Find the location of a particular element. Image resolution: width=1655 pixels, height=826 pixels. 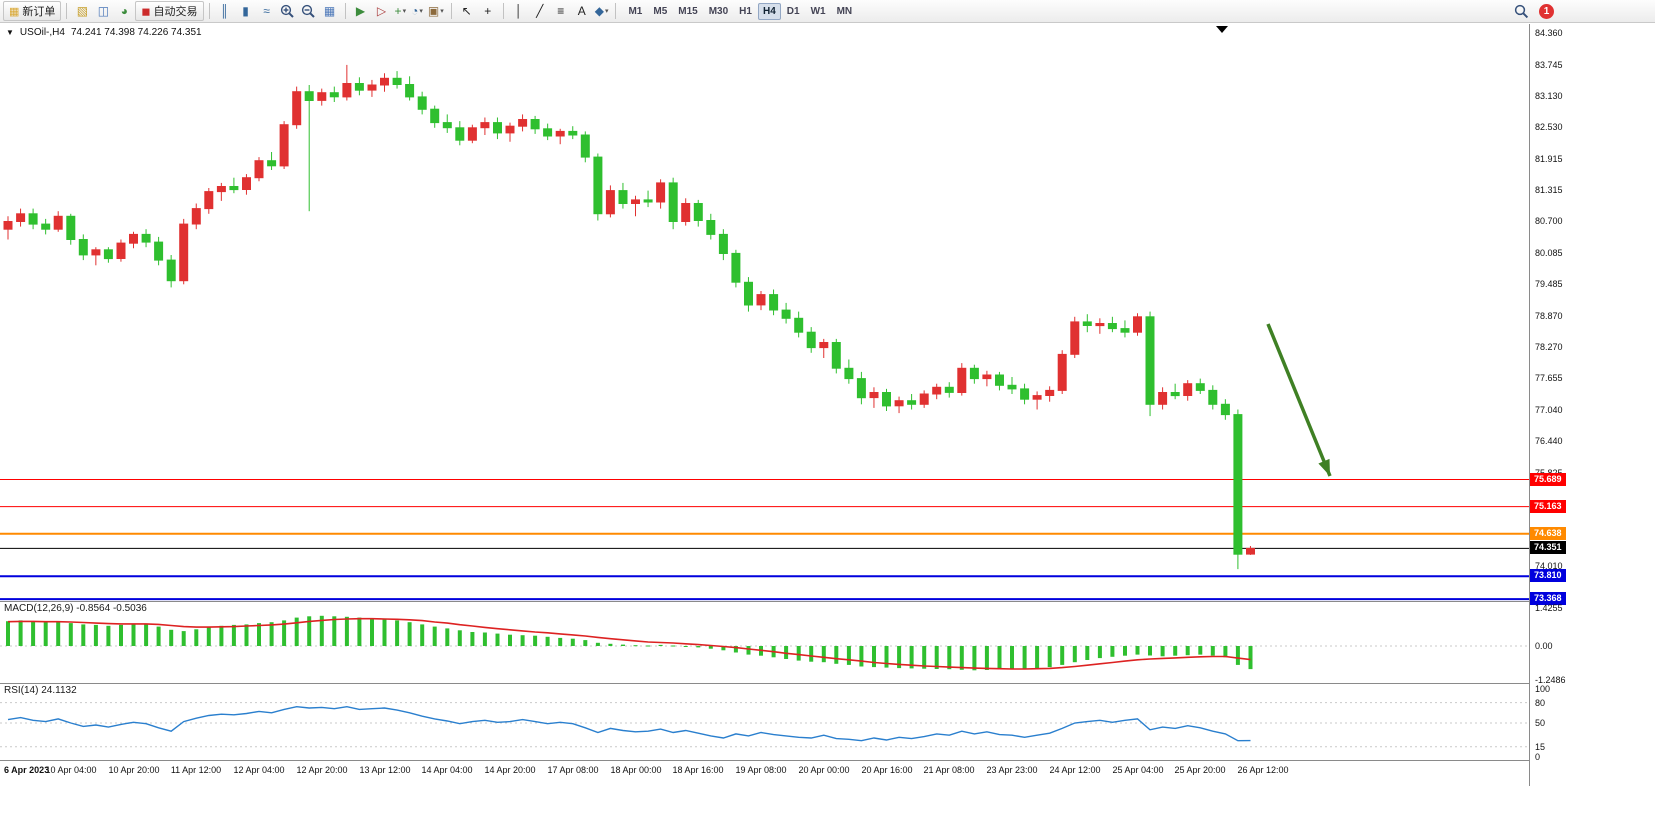

price-badge: 73.368 is located at coordinates (1548, 598).